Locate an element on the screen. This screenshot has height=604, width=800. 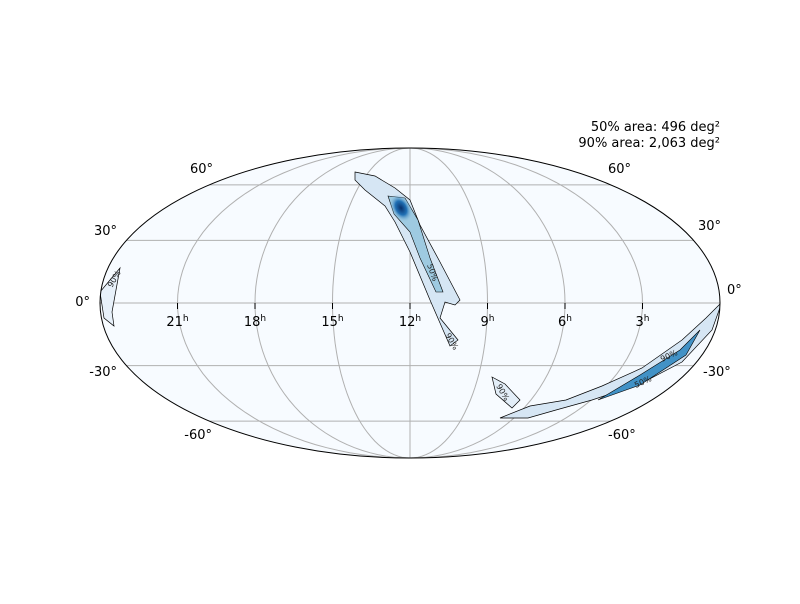
ra-value: 9 is located at coordinates (485, 322).